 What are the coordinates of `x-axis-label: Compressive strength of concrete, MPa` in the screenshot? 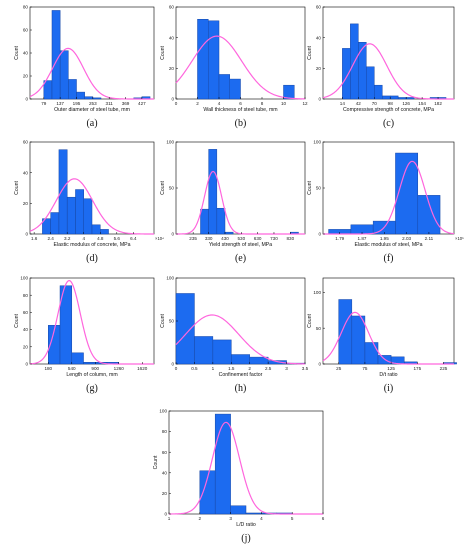 It's located at (388, 110).